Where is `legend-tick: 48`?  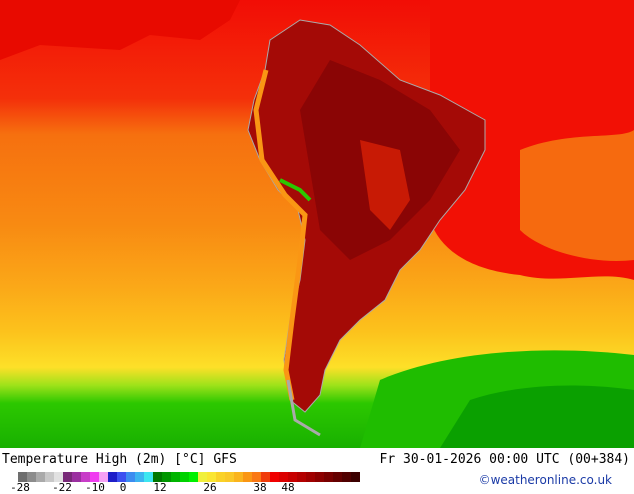
legend-tick: 48 is located at coordinates (288, 487).